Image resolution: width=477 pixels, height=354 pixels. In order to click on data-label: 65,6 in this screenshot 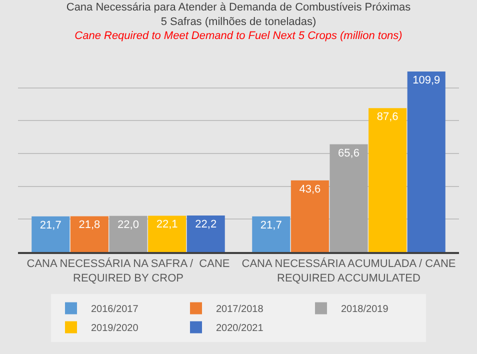, I will do `click(349, 153)`.